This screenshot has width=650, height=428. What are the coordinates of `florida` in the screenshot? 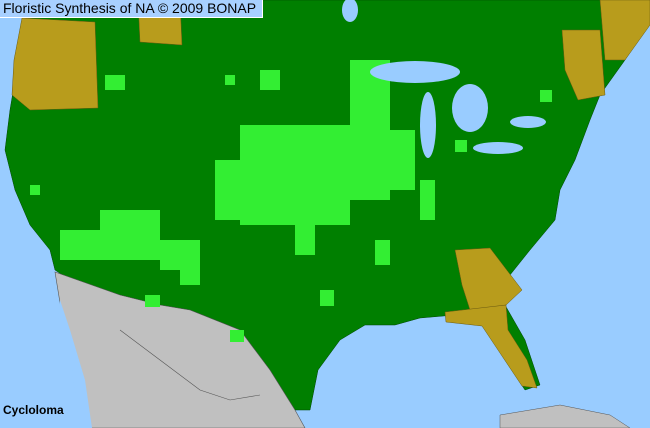 It's located at (491, 346).